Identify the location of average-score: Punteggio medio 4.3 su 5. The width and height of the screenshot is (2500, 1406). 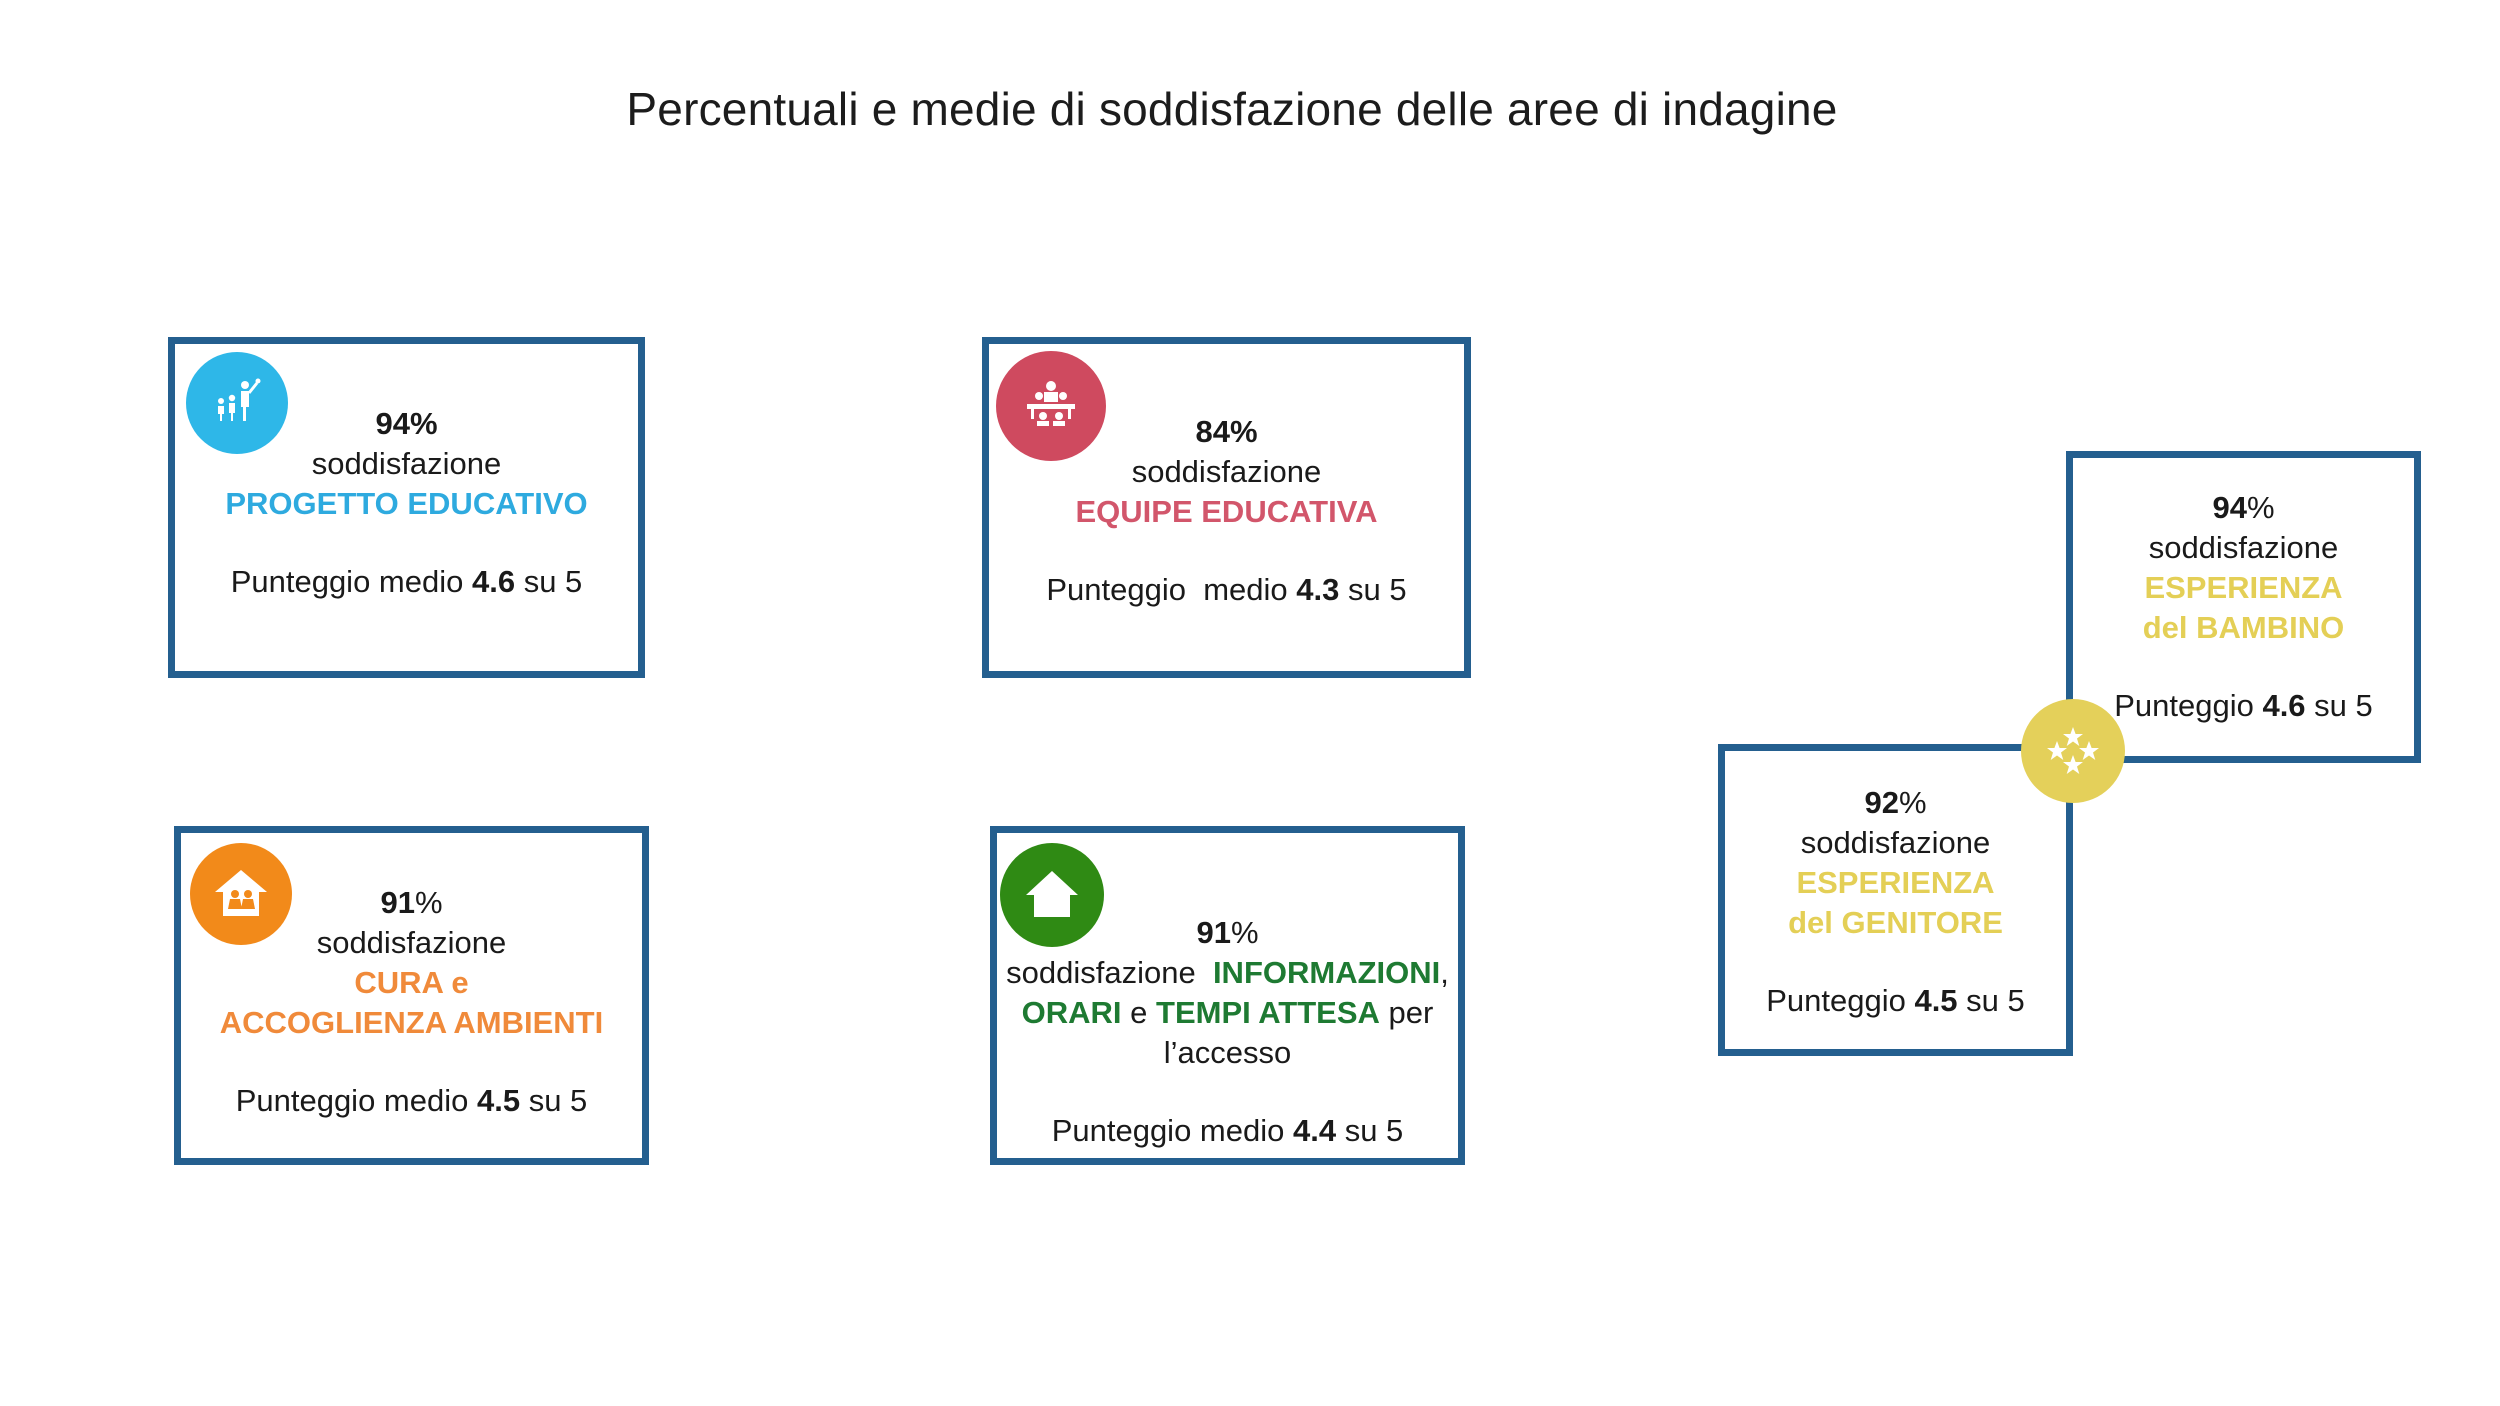
(1226, 589).